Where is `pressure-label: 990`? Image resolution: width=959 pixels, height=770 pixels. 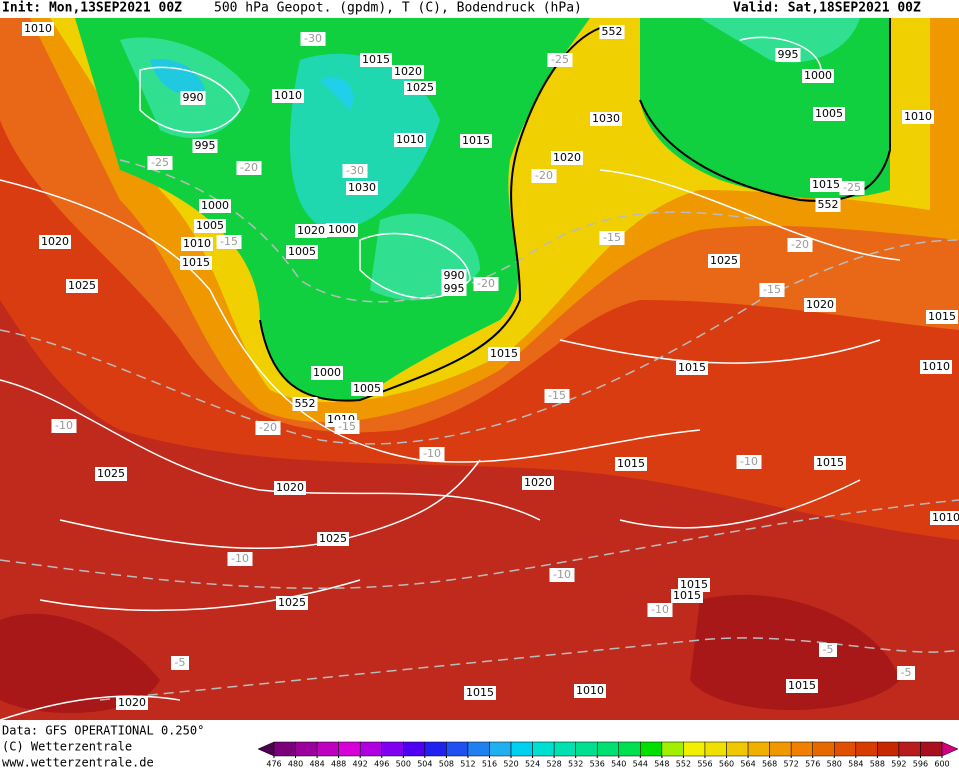 pressure-label: 990 is located at coordinates (454, 275).